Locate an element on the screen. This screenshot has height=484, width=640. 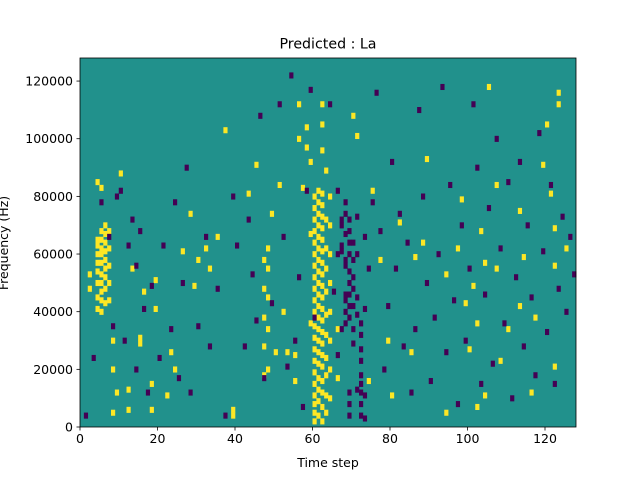
y-tick-label: 20000 is located at coordinates (53, 369).